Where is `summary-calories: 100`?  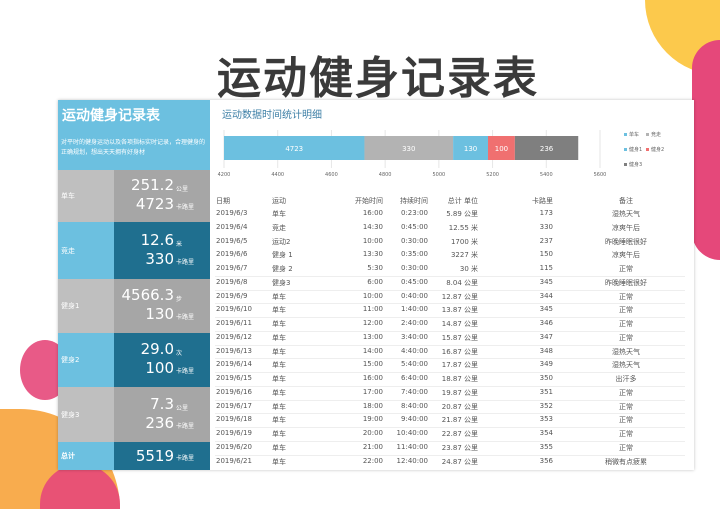
summary-calories: 100 is located at coordinates (159, 368).